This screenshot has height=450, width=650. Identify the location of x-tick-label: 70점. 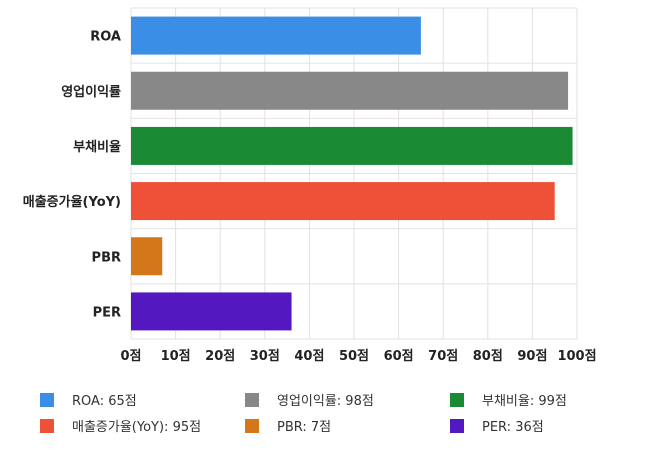
(443, 356).